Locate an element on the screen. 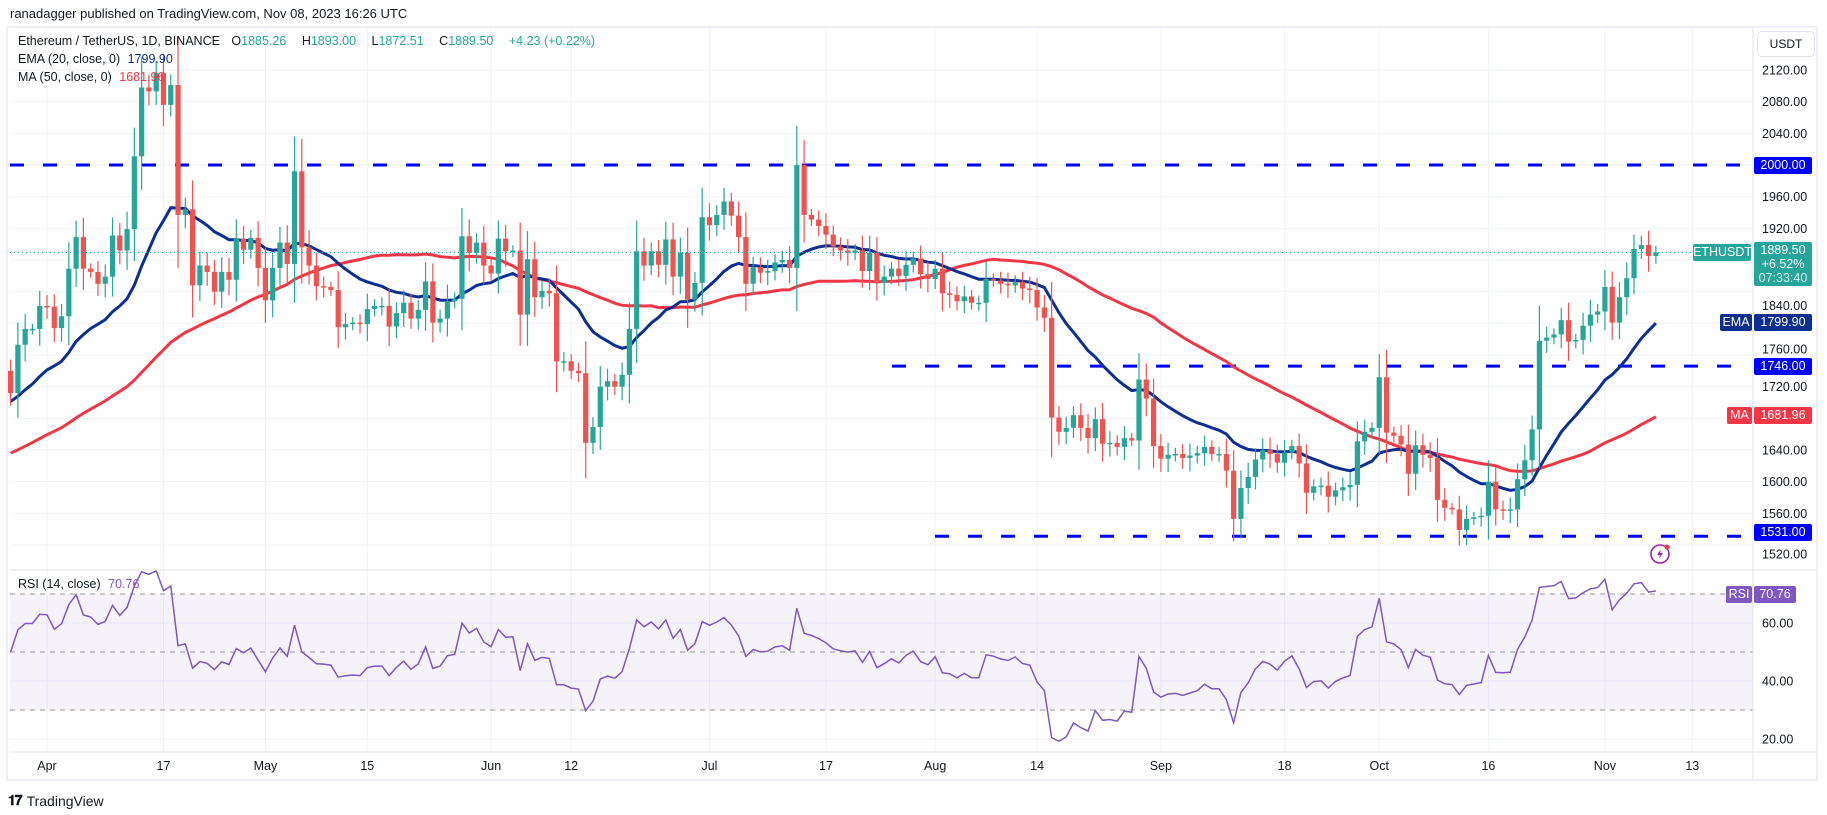  rsi-tick-label: 20.00 is located at coordinates (1777, 740).